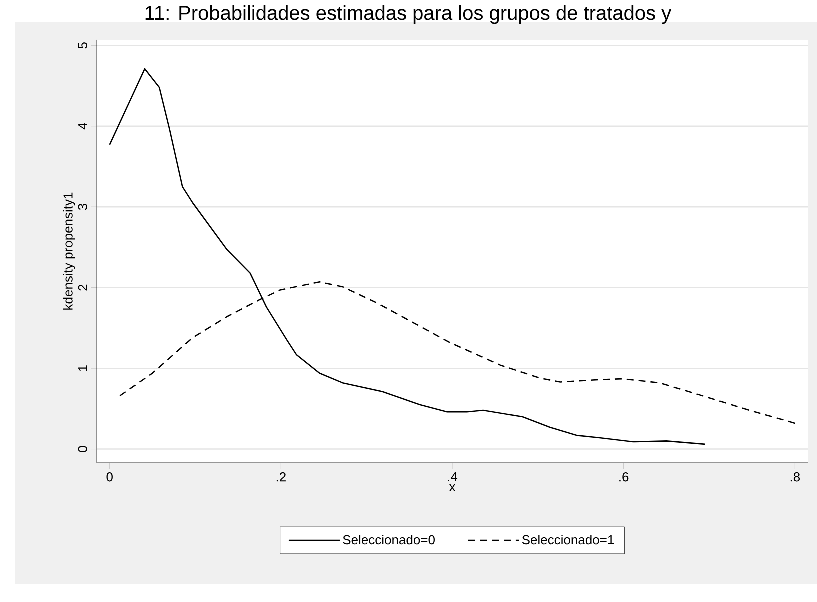 The height and width of the screenshot is (602, 817). Describe the element at coordinates (69, 251) in the screenshot. I see `y-axis-title: kdensity propensity1` at that location.